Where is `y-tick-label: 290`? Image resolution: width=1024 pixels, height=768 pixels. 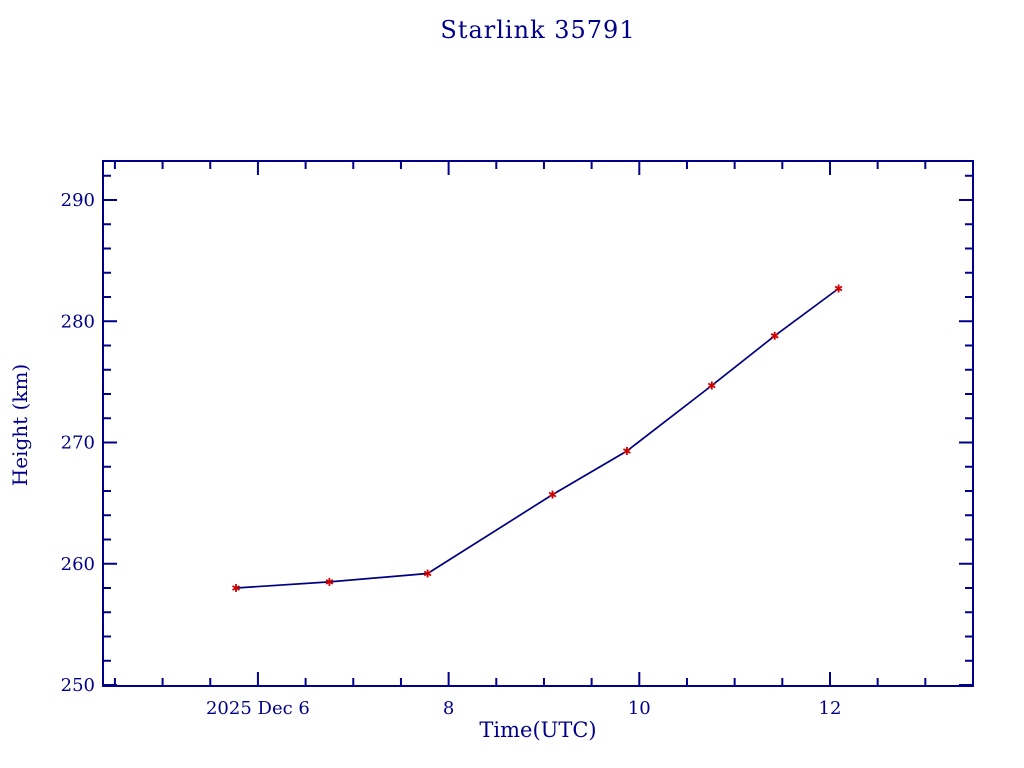 y-tick-label: 290 is located at coordinates (78, 200).